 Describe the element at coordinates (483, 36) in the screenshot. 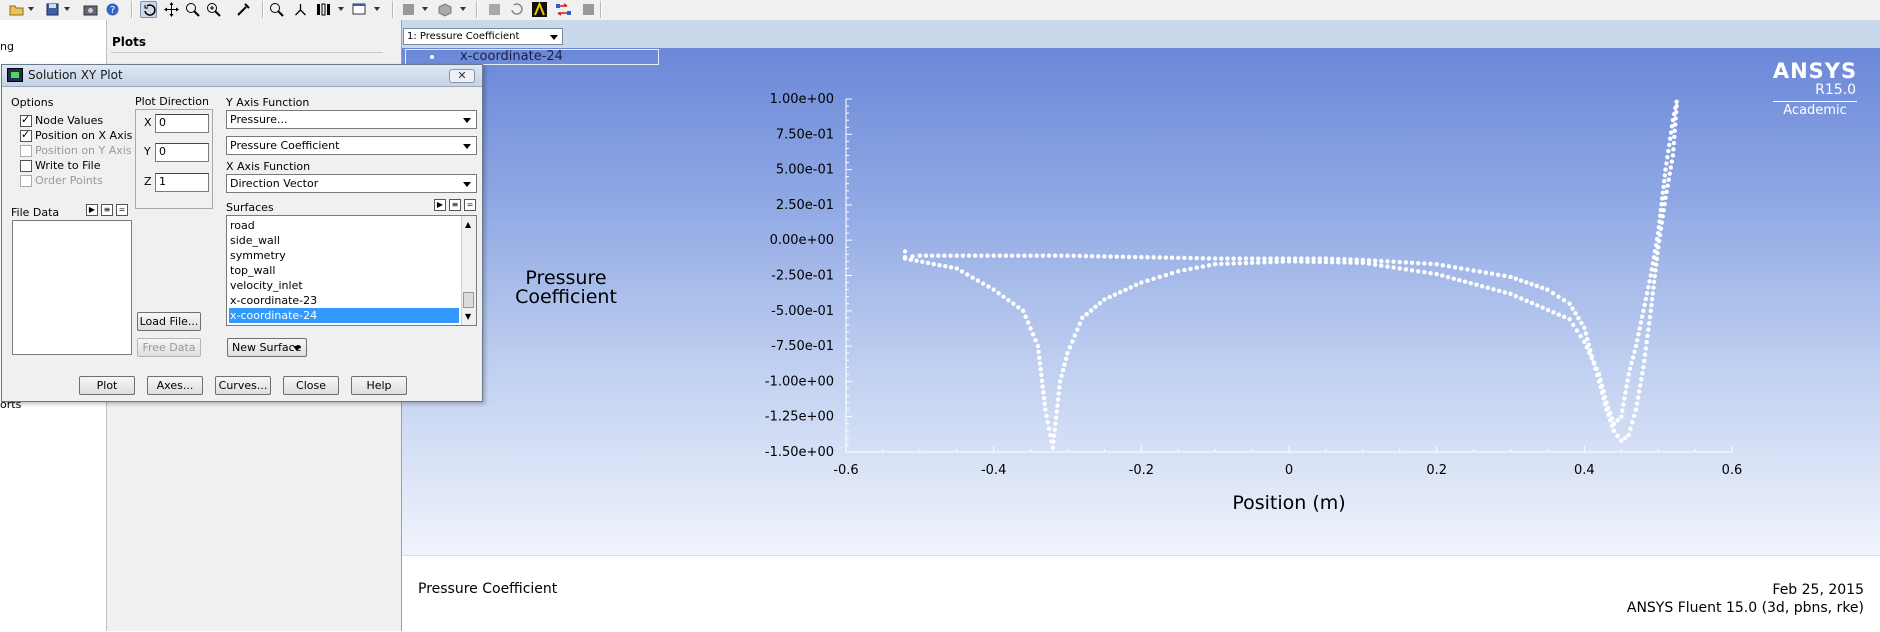

I see `graphics-window-selector: 1: Pressure Coefficient` at that location.